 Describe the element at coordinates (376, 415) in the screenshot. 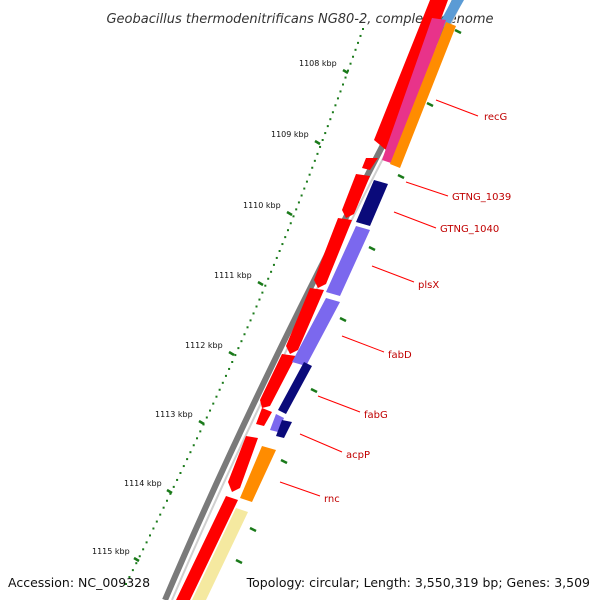

I see `gene-label-fabg: fabG` at that location.